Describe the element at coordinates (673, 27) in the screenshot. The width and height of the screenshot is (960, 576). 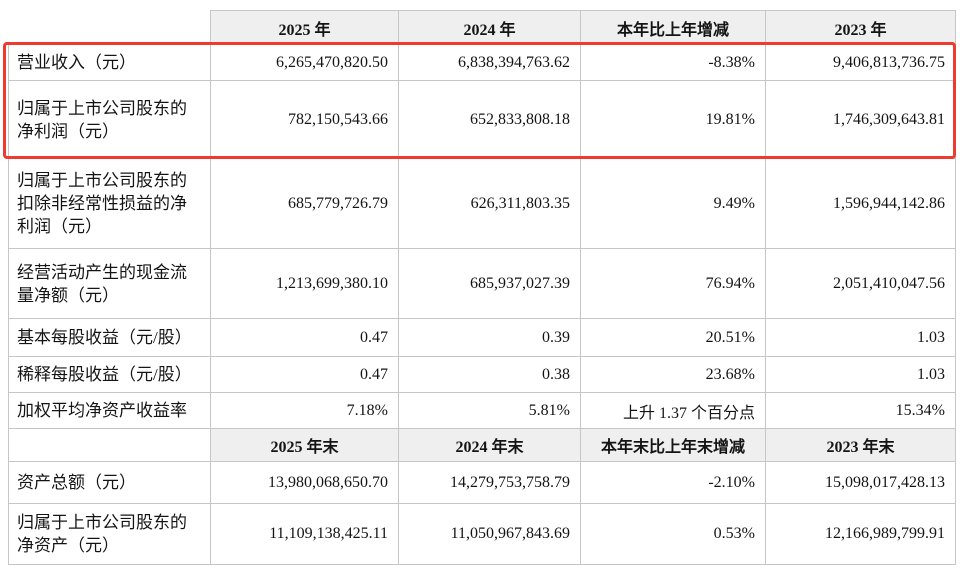
I see `column-header-yoy-change: 本年比上年增减` at that location.